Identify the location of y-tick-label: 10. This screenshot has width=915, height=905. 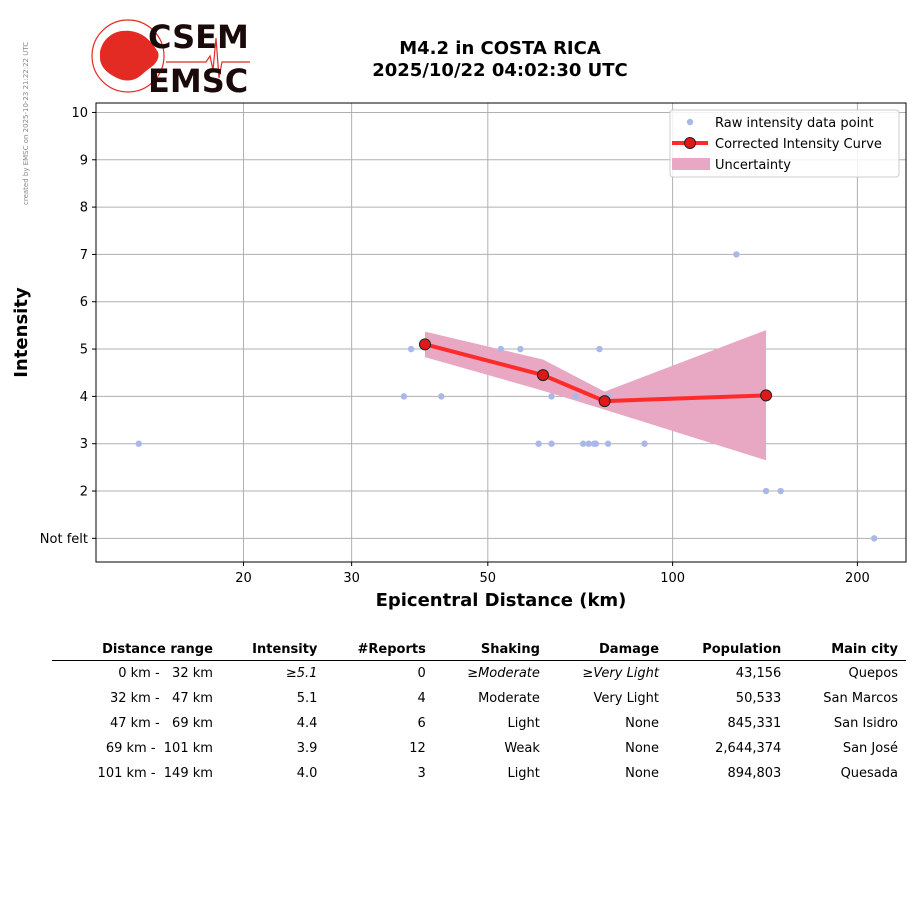
(79, 113).